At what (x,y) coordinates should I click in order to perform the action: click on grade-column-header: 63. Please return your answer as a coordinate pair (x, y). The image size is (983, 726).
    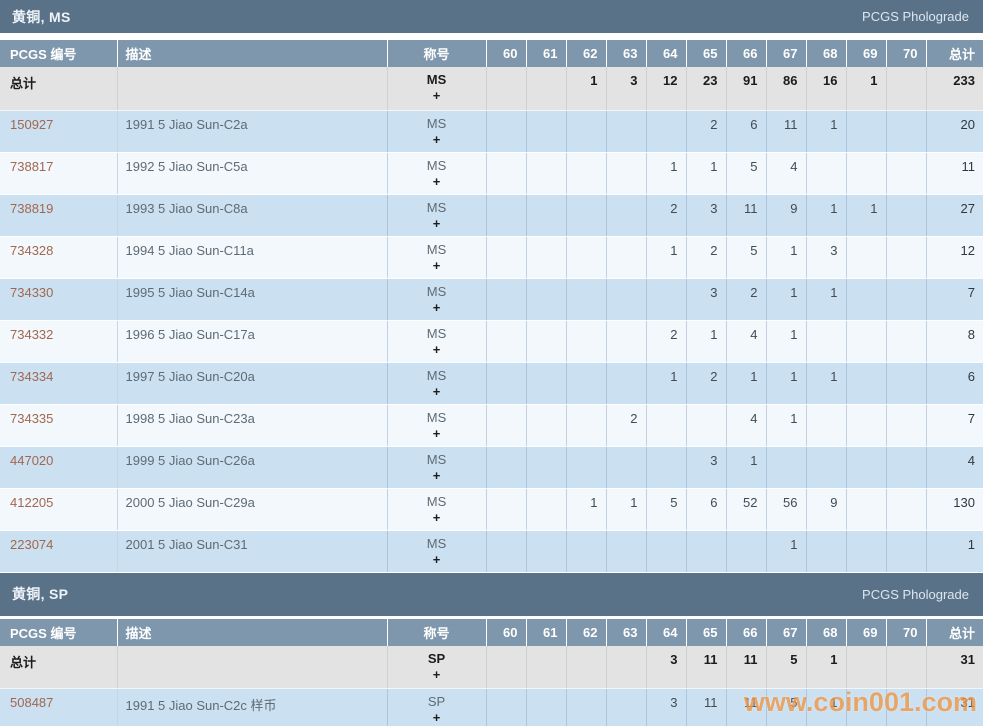
    Looking at the image, I should click on (625, 632).